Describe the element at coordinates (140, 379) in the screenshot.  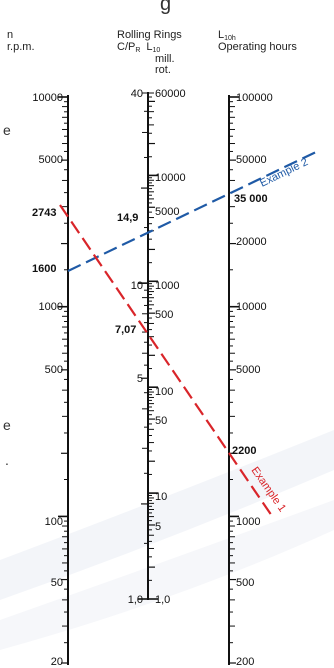
I see `cp-label-5: 5` at that location.